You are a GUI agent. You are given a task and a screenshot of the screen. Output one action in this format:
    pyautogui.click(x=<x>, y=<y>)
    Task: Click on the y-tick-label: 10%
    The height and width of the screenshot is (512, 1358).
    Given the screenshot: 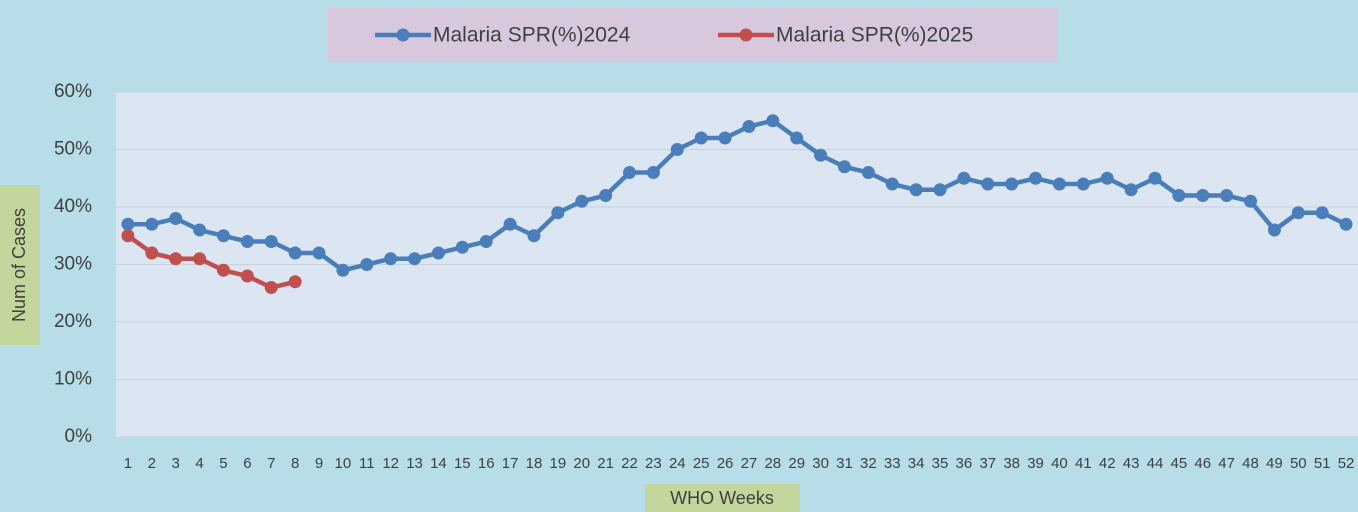 What is the action you would take?
    pyautogui.click(x=73, y=379)
    